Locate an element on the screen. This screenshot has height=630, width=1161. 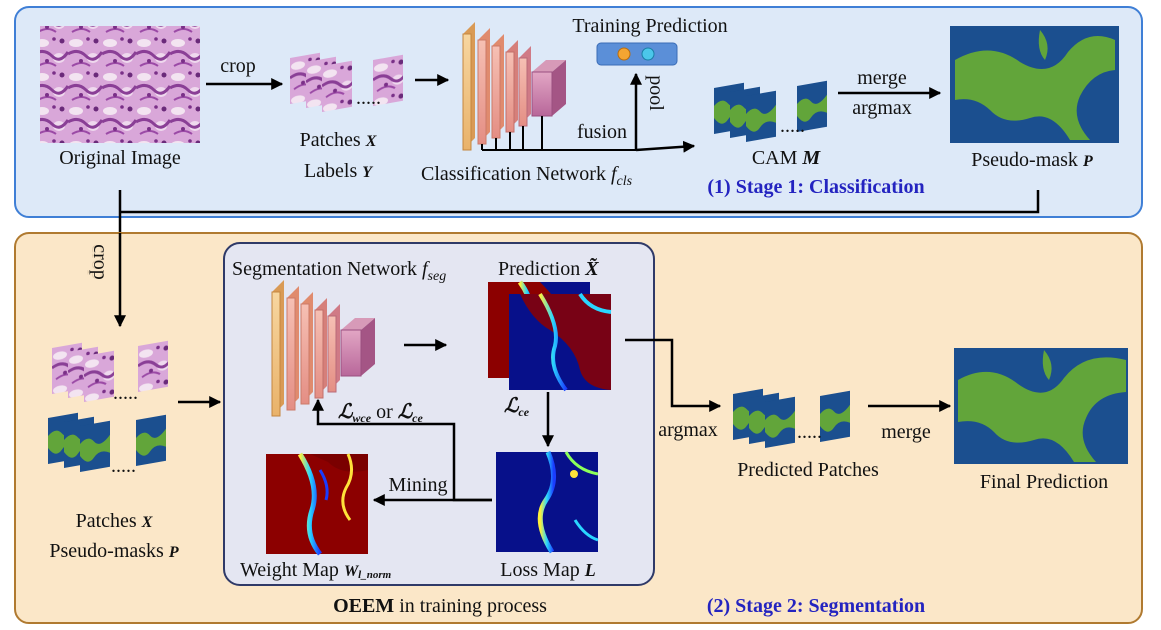
fusion-lines is located at coordinates (558, 133).